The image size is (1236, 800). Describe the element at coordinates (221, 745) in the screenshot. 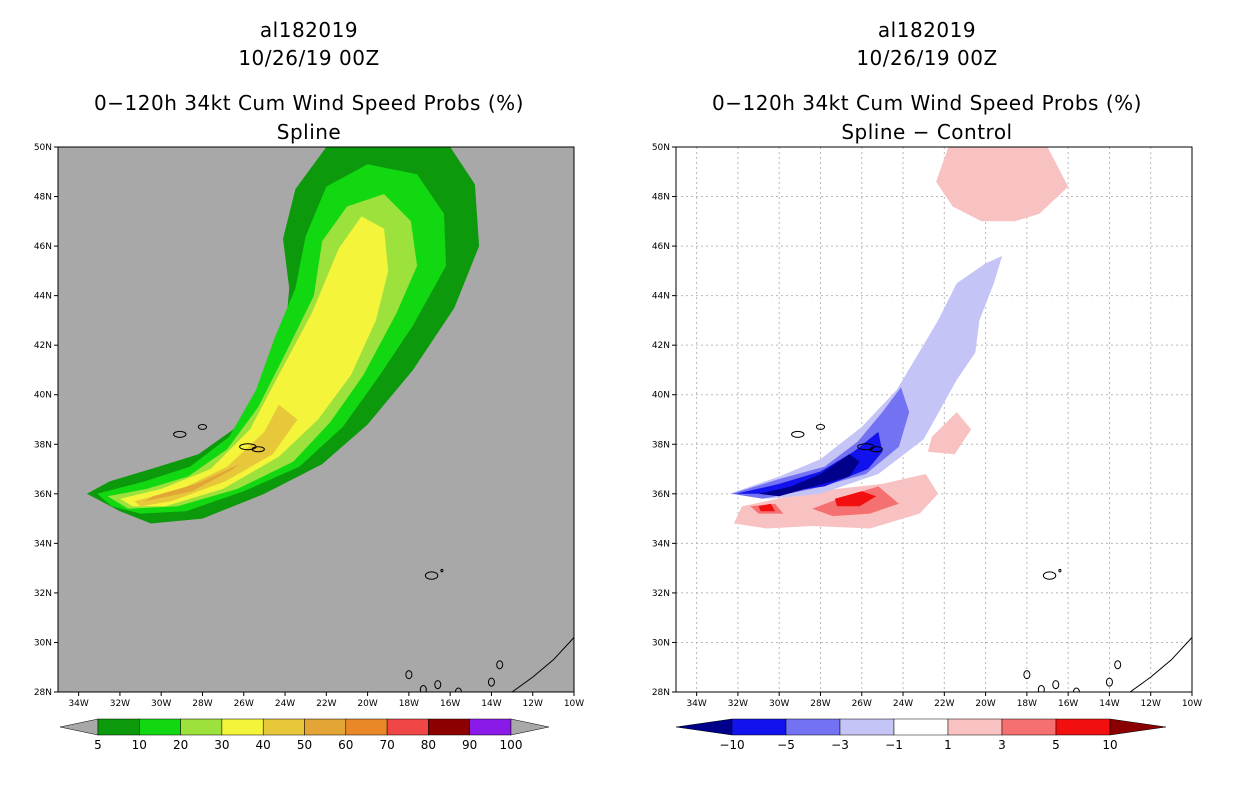

I see `colorbar-label: 30` at that location.